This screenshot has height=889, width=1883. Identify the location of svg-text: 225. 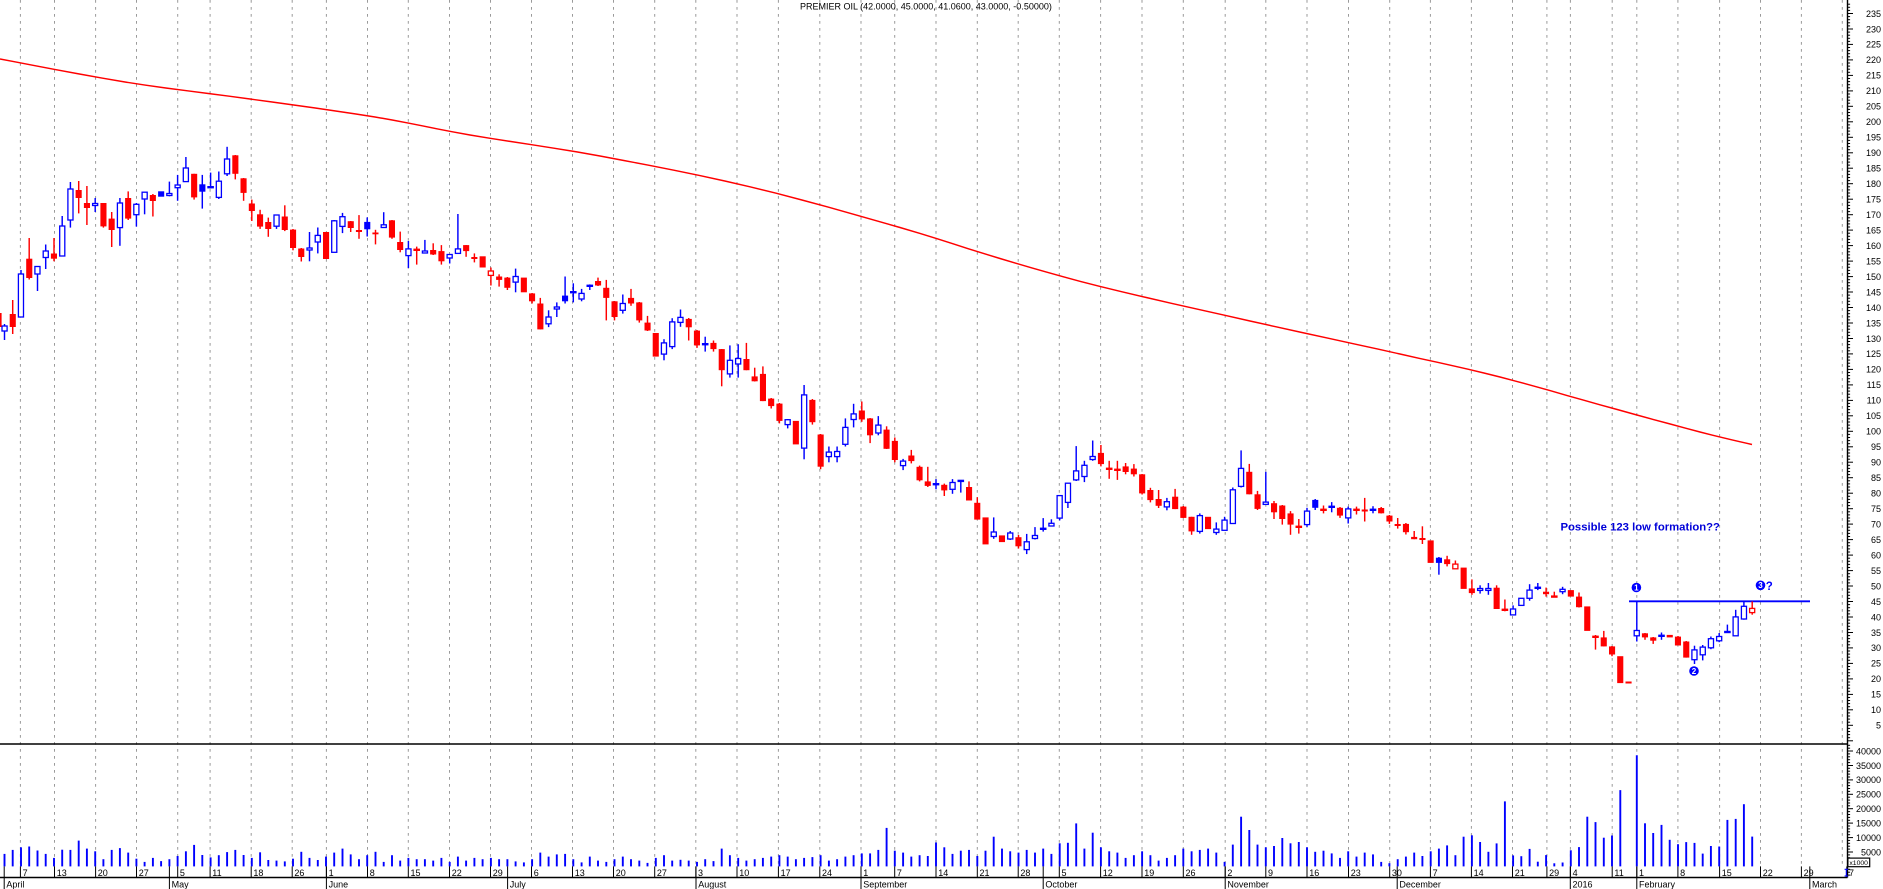
(1873, 45).